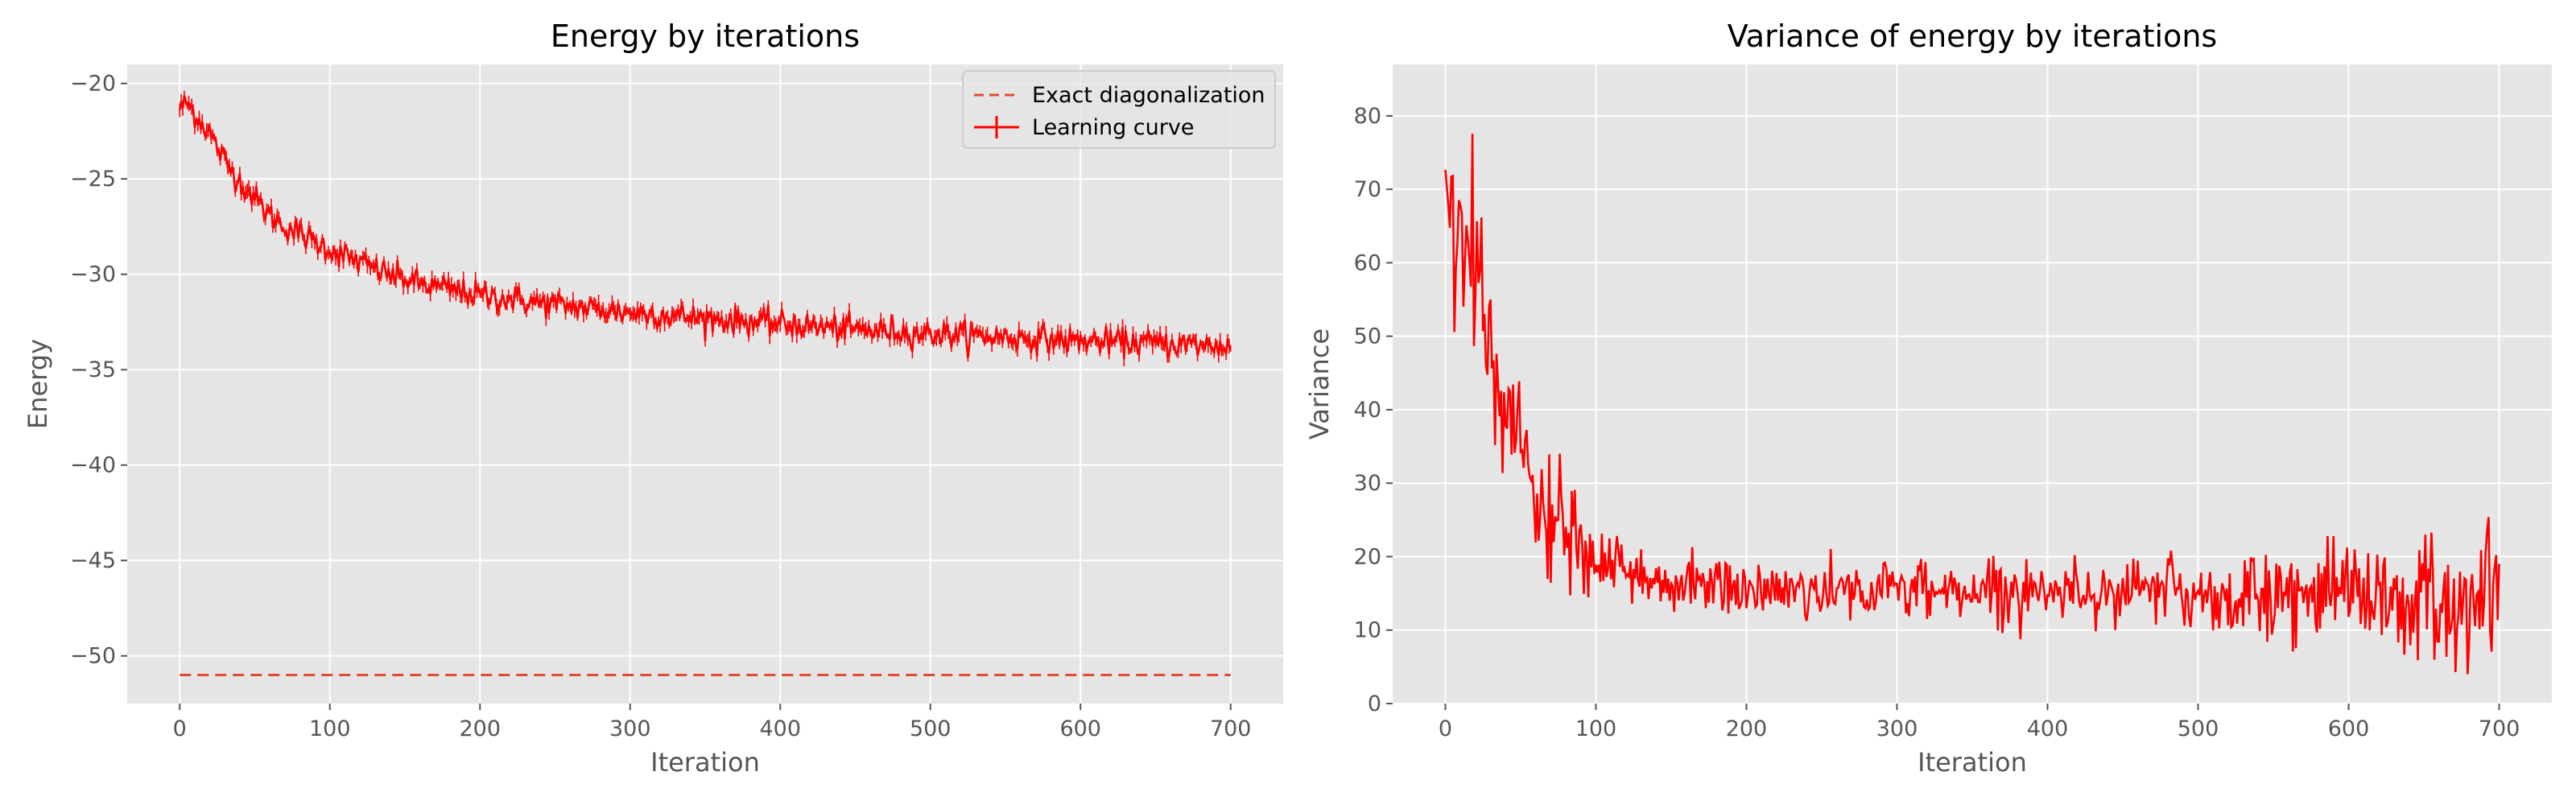 Image resolution: width=2576 pixels, height=805 pixels. I want to click on variance-y-axis-label: Variance, so click(1319, 384).